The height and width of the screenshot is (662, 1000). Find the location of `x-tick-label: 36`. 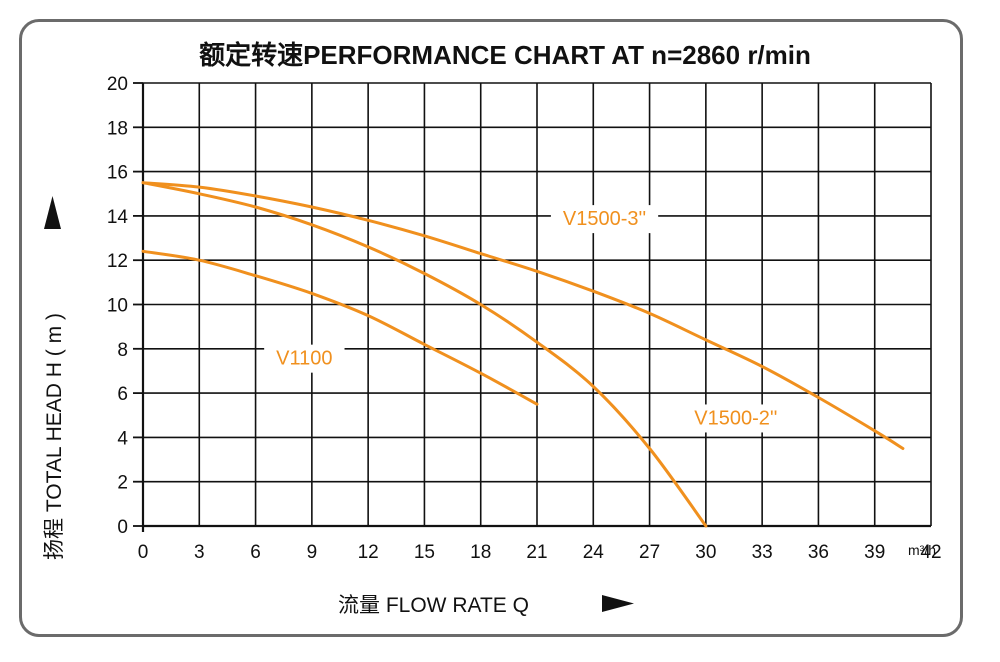

x-tick-label: 36 is located at coordinates (818, 552).